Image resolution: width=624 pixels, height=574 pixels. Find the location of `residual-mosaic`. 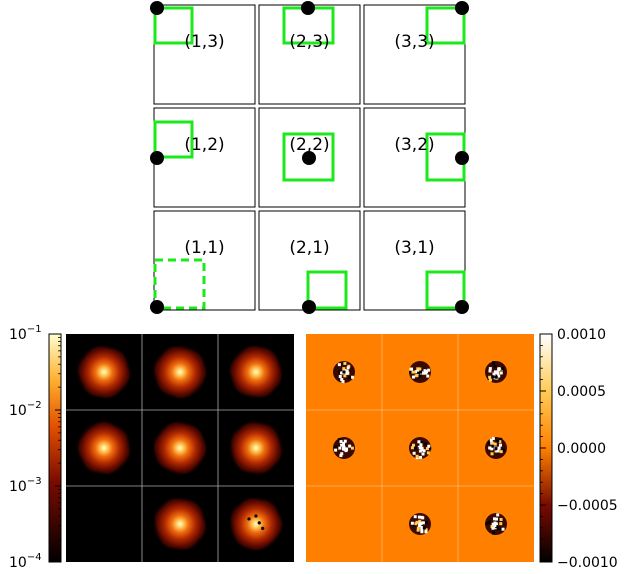

residual-mosaic is located at coordinates (420, 448).